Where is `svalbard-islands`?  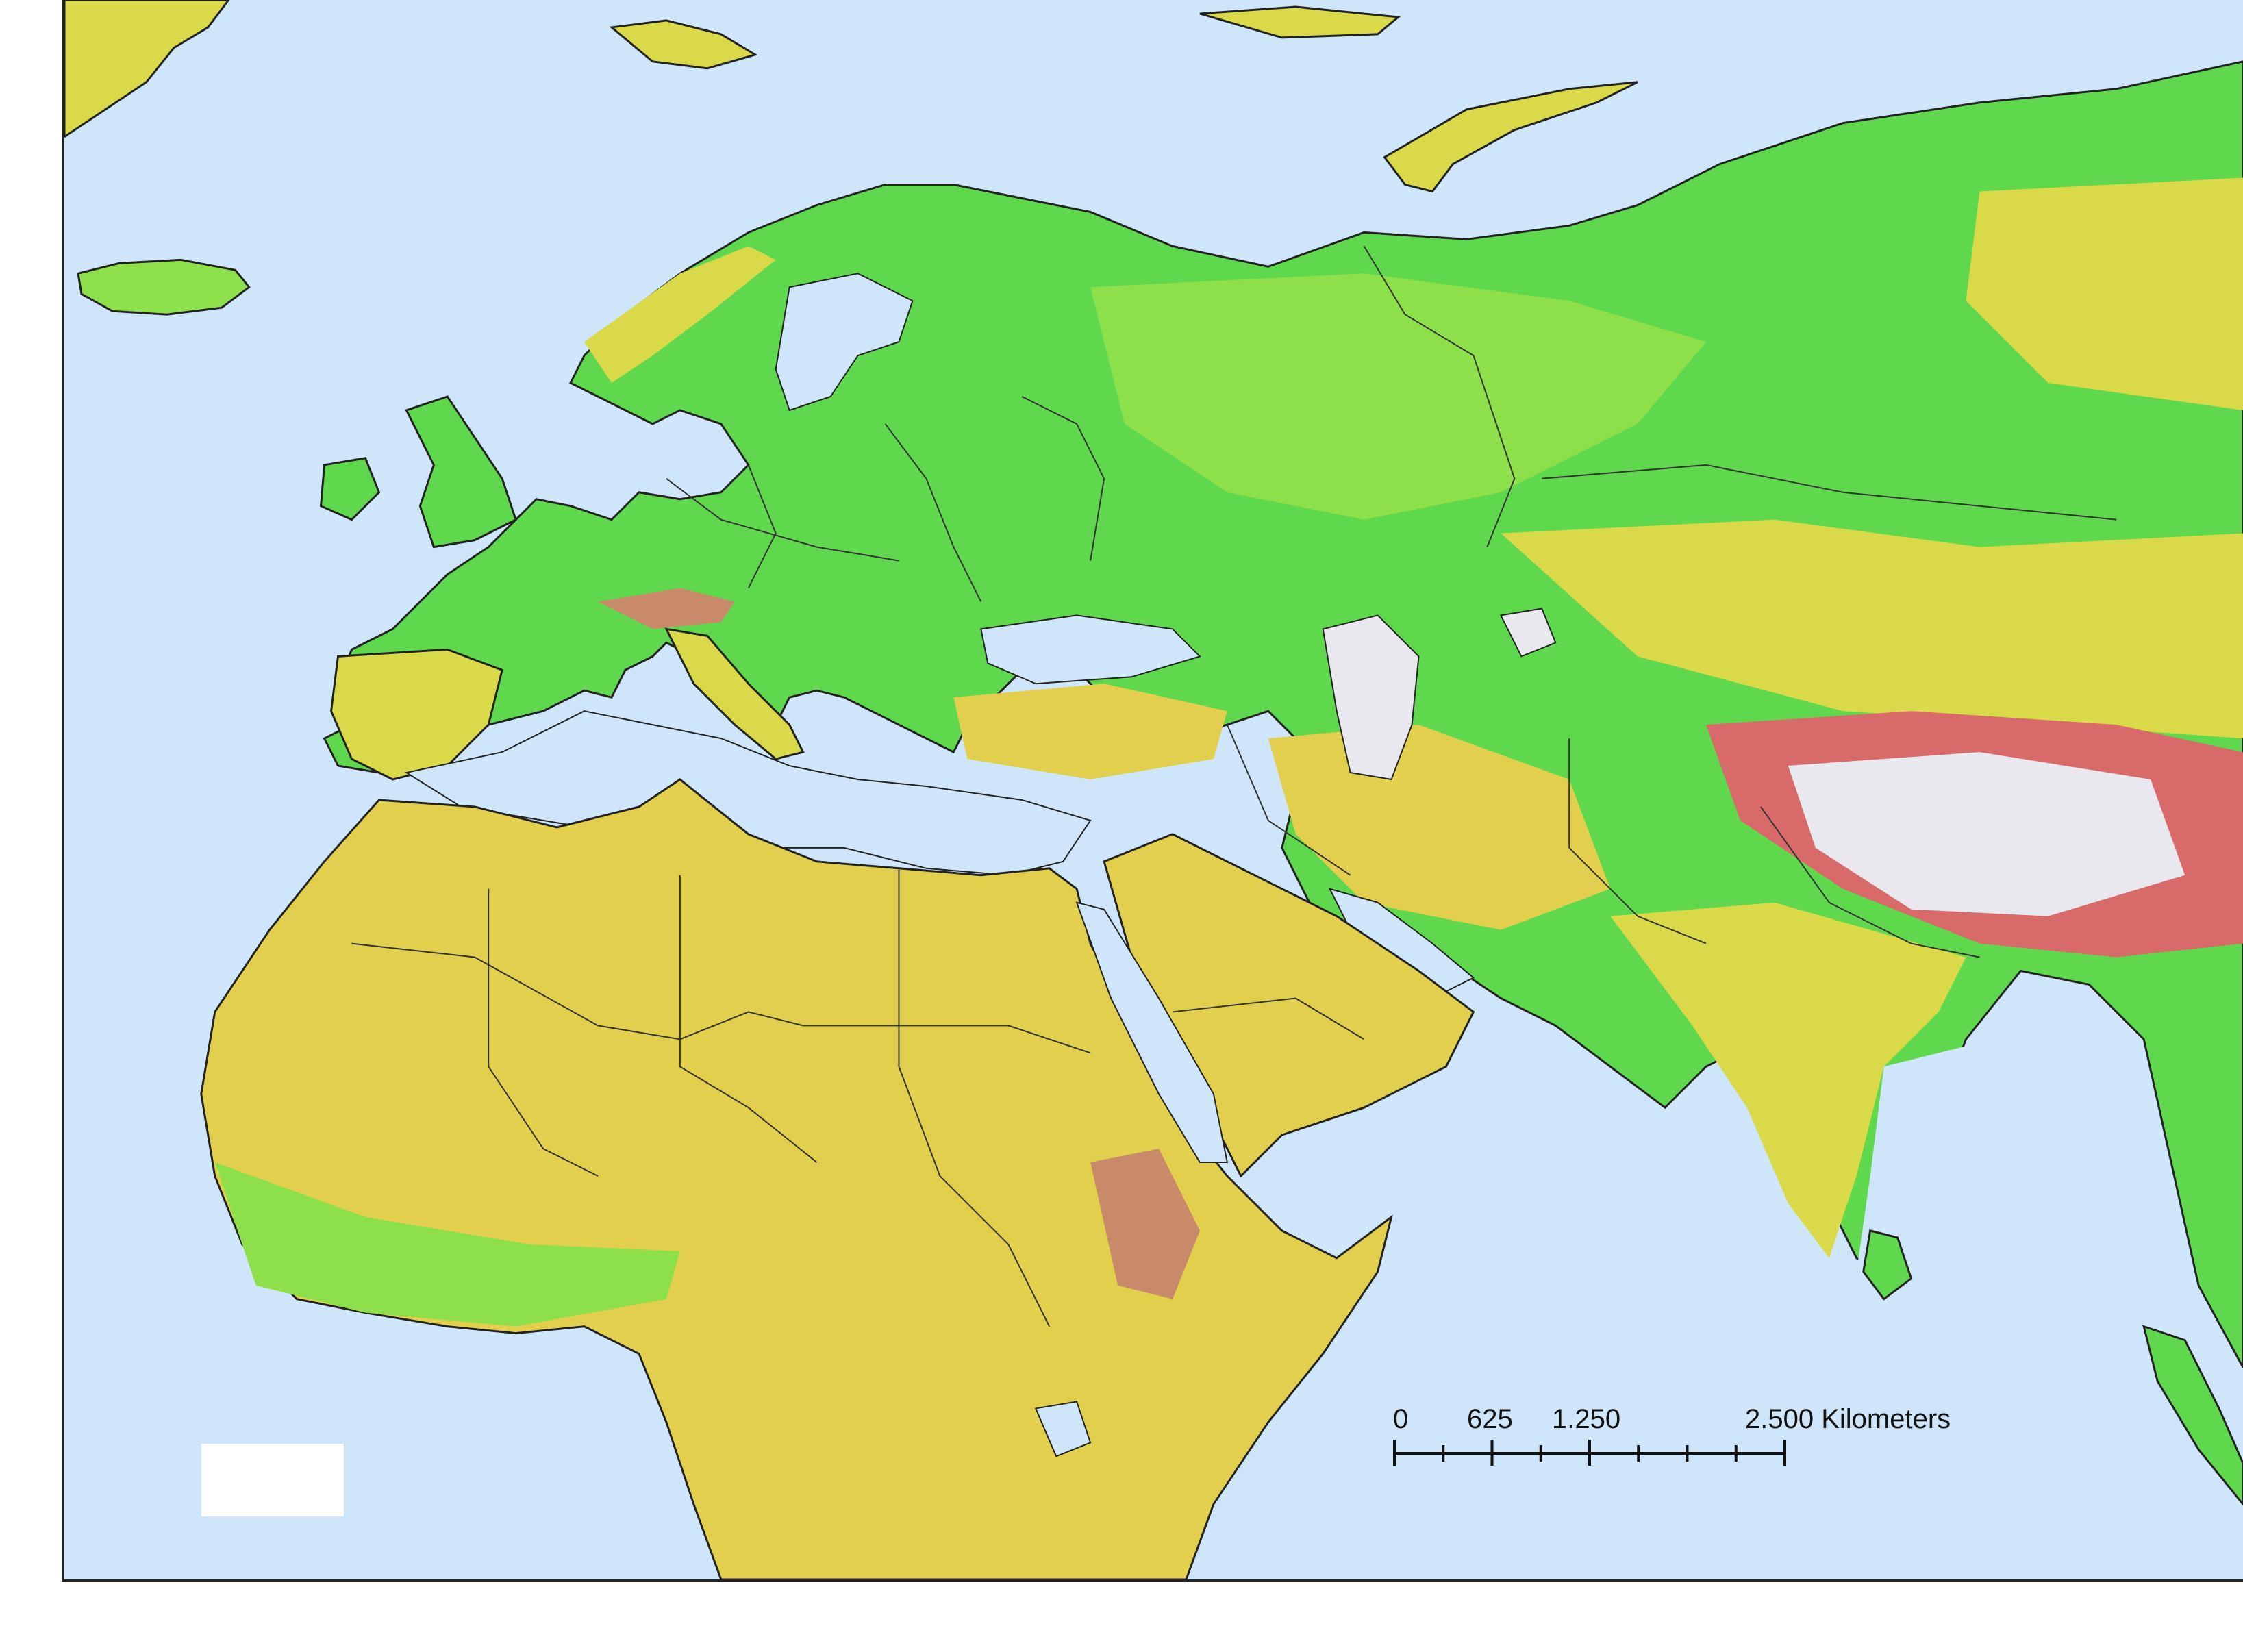
svalbard-islands is located at coordinates (683, 44).